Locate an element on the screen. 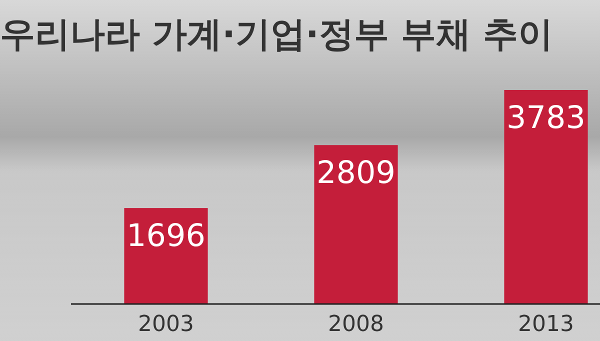  chart-title: 우리나라 가계·기업·정부 부채 추이 is located at coordinates (277, 35).